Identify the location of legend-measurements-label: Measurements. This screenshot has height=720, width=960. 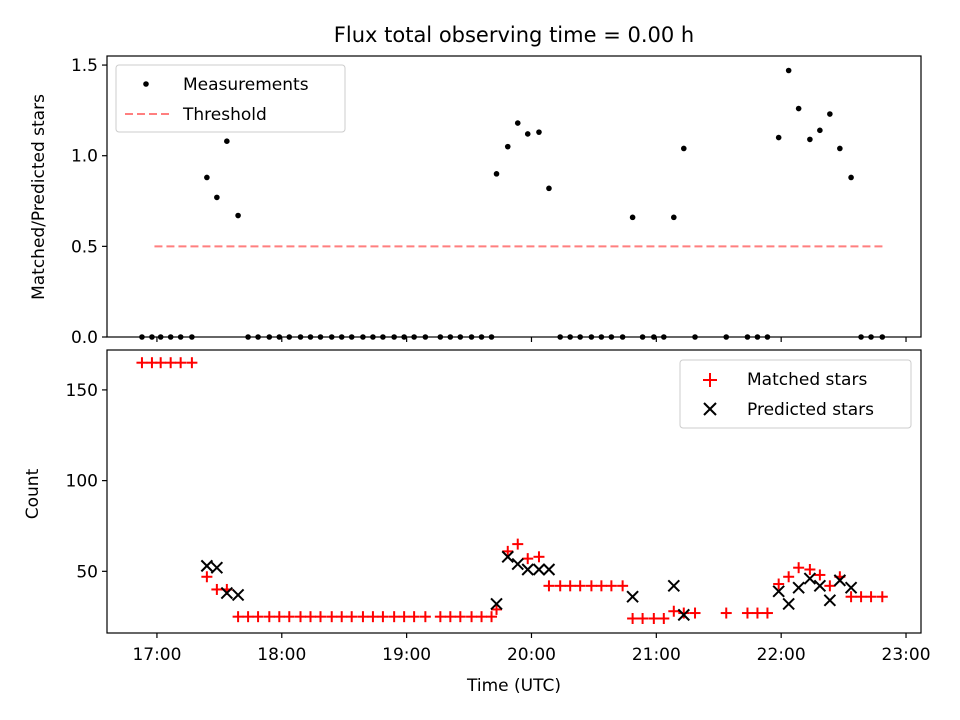
(246, 85).